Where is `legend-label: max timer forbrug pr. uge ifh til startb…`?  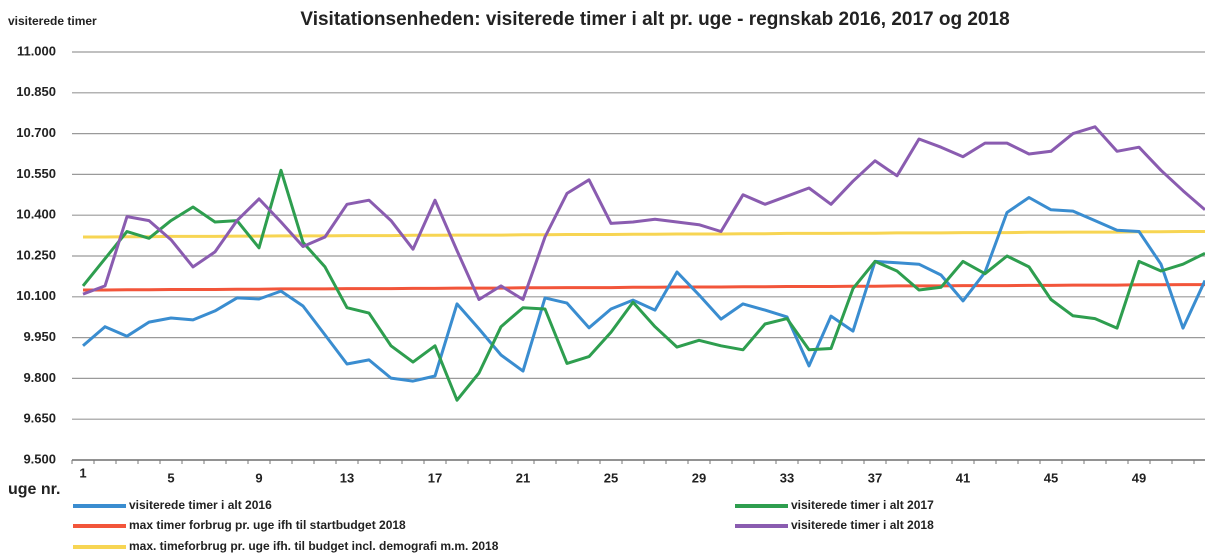 legend-label: max timer forbrug pr. uge ifh til startb… is located at coordinates (267, 525).